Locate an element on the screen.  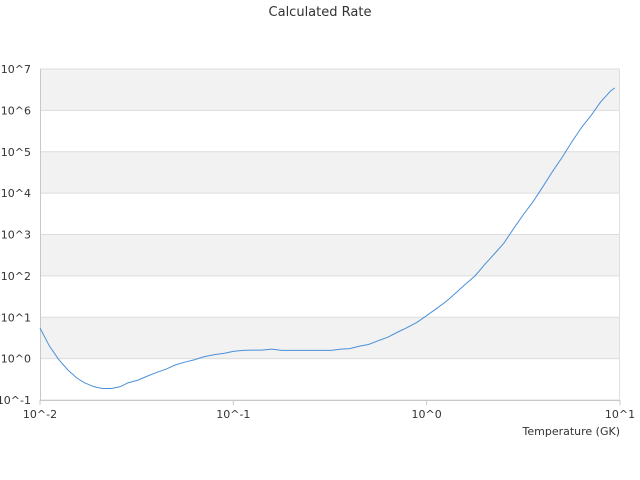
y-tick-label: 10^3 is located at coordinates (16, 235).